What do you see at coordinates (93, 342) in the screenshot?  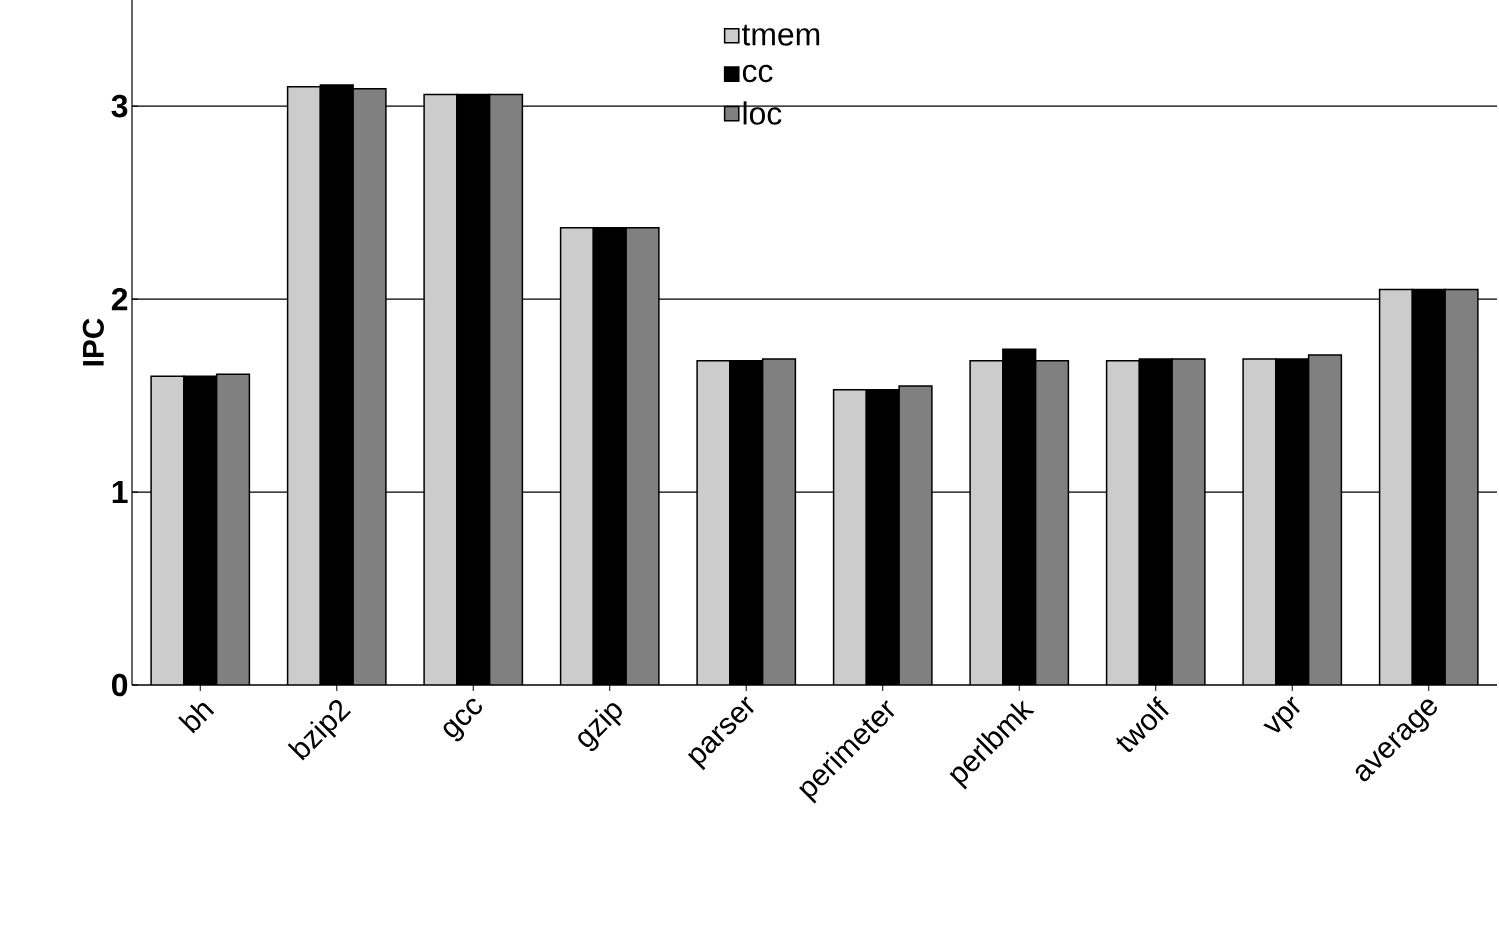 I see `y-axis-title: IPC` at bounding box center [93, 342].